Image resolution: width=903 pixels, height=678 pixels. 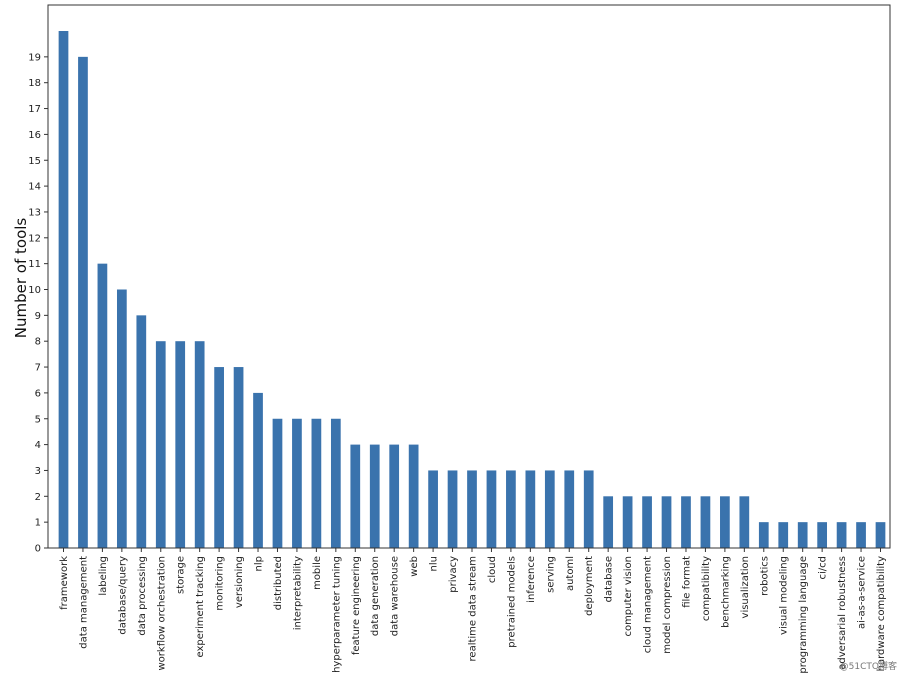 I want to click on x-tick-label: benchmarking, so click(x=725, y=592).